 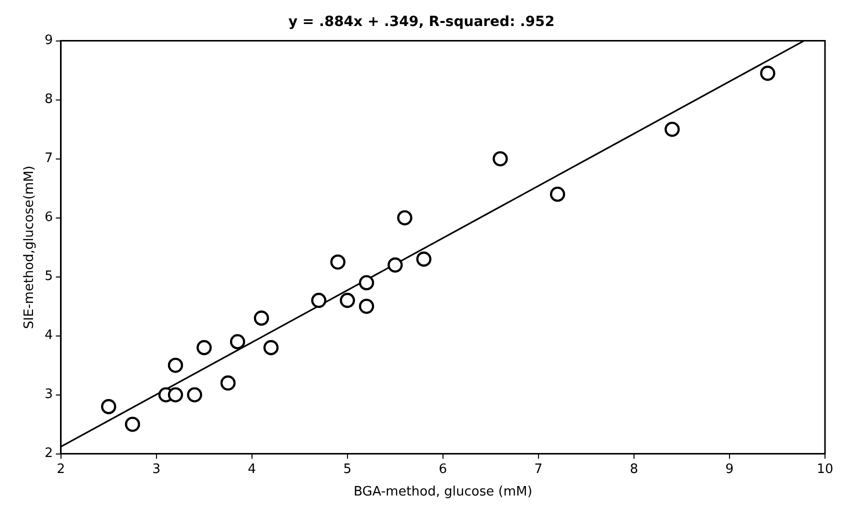 What do you see at coordinates (347, 469) in the screenshot?
I see `x-tick-label: 5` at bounding box center [347, 469].